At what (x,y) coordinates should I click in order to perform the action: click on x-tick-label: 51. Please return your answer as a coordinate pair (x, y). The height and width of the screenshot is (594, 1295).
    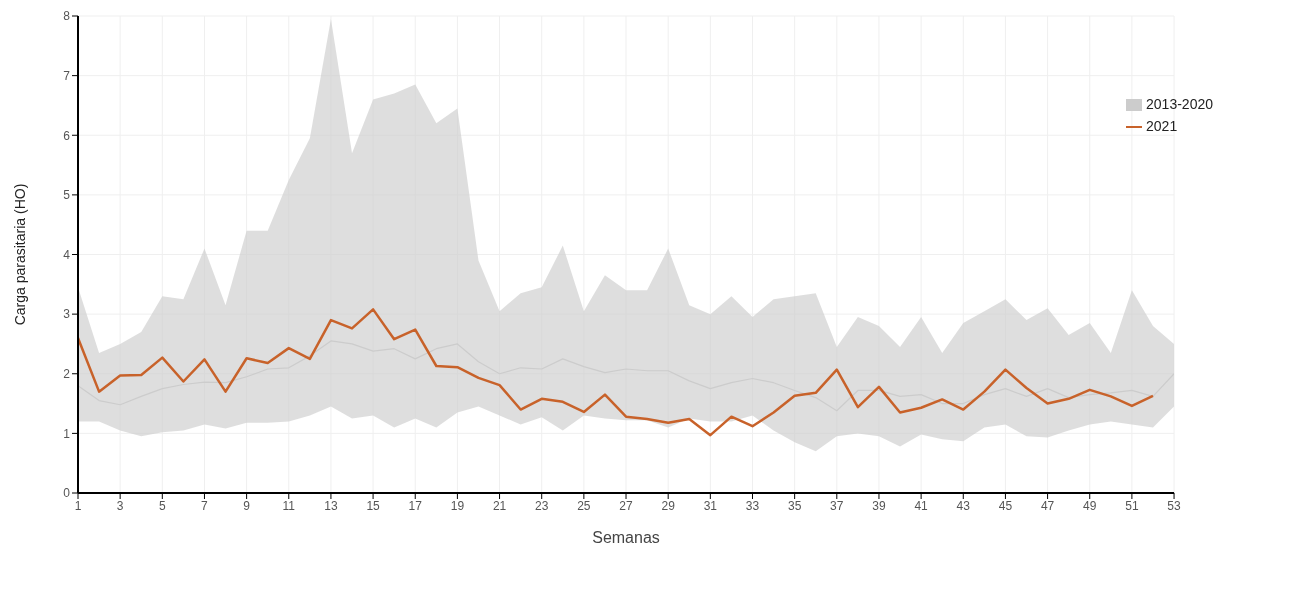
    Looking at the image, I should click on (1132, 505).